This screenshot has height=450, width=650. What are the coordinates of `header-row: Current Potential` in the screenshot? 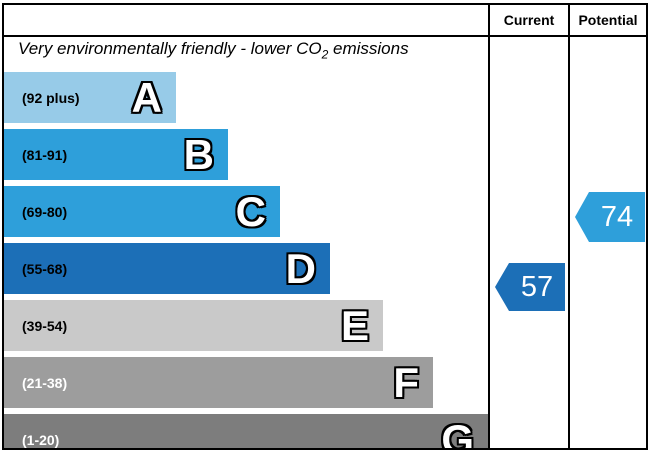 It's located at (325, 21).